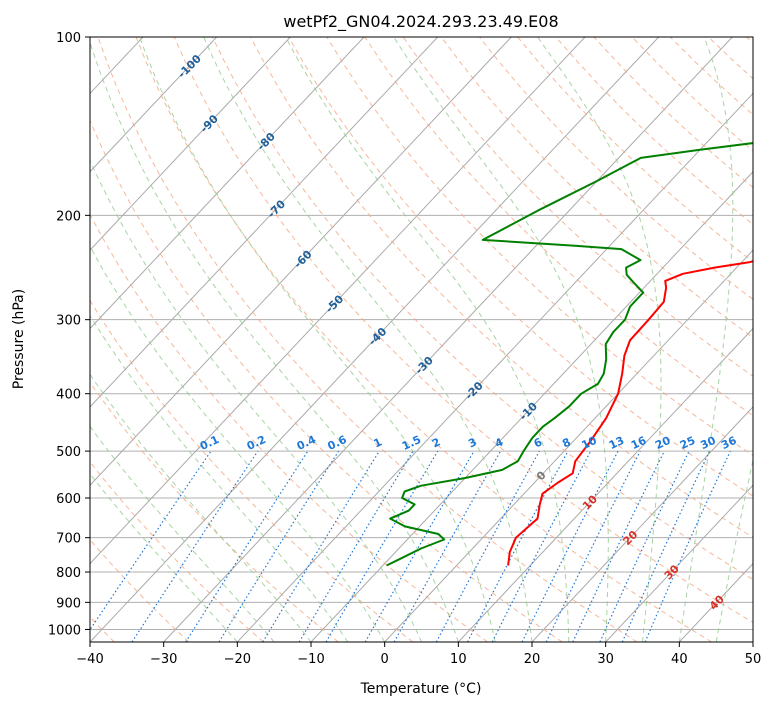 This screenshot has width=775, height=708. What do you see at coordinates (68, 395) in the screenshot?
I see `y-tick-label: 400` at bounding box center [68, 395].